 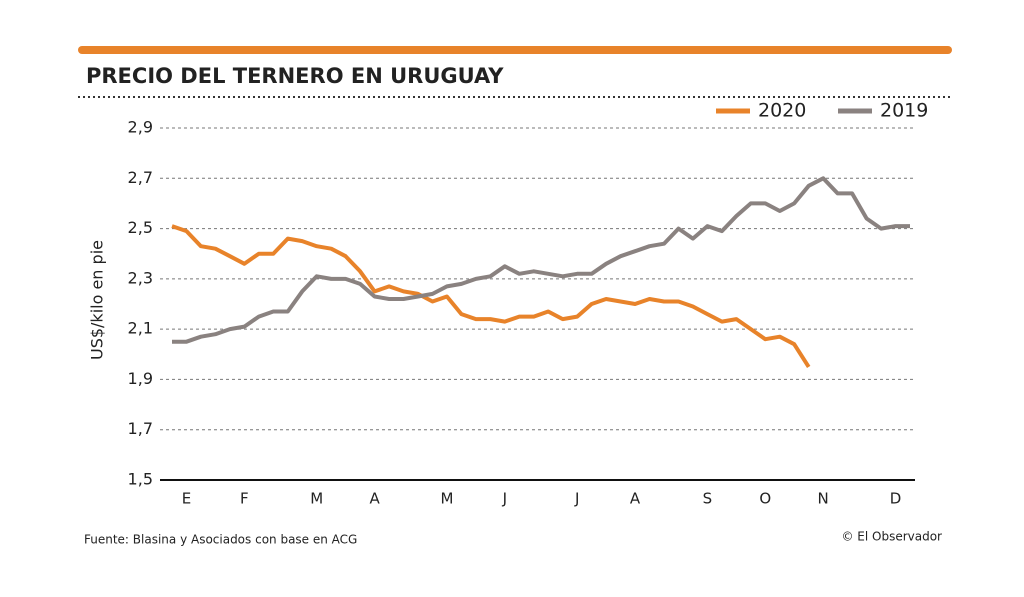 What do you see at coordinates (140, 127) in the screenshot?
I see `y-tick-label: 2,9` at bounding box center [140, 127].